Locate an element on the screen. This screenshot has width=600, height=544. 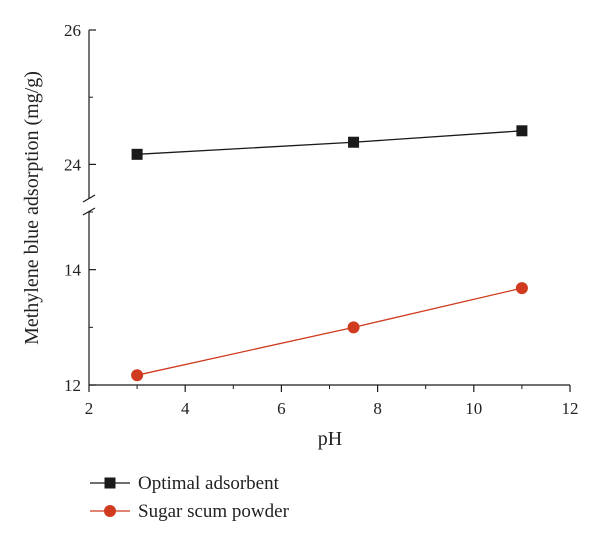
legend-label: Sugar scum powder is located at coordinates (214, 511).